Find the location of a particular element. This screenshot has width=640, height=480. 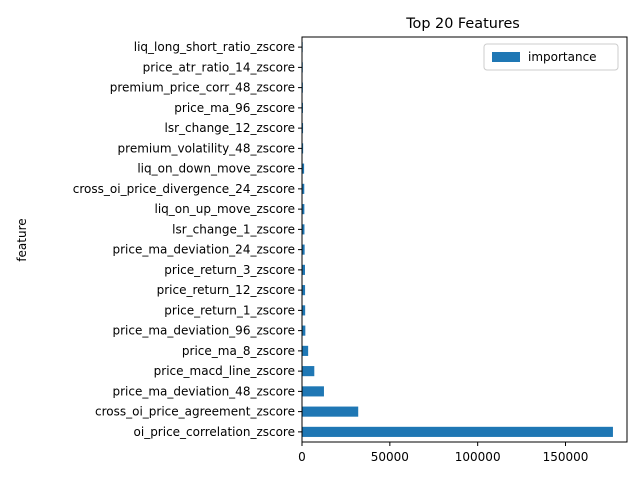

legend-swatch is located at coordinates (506, 57).